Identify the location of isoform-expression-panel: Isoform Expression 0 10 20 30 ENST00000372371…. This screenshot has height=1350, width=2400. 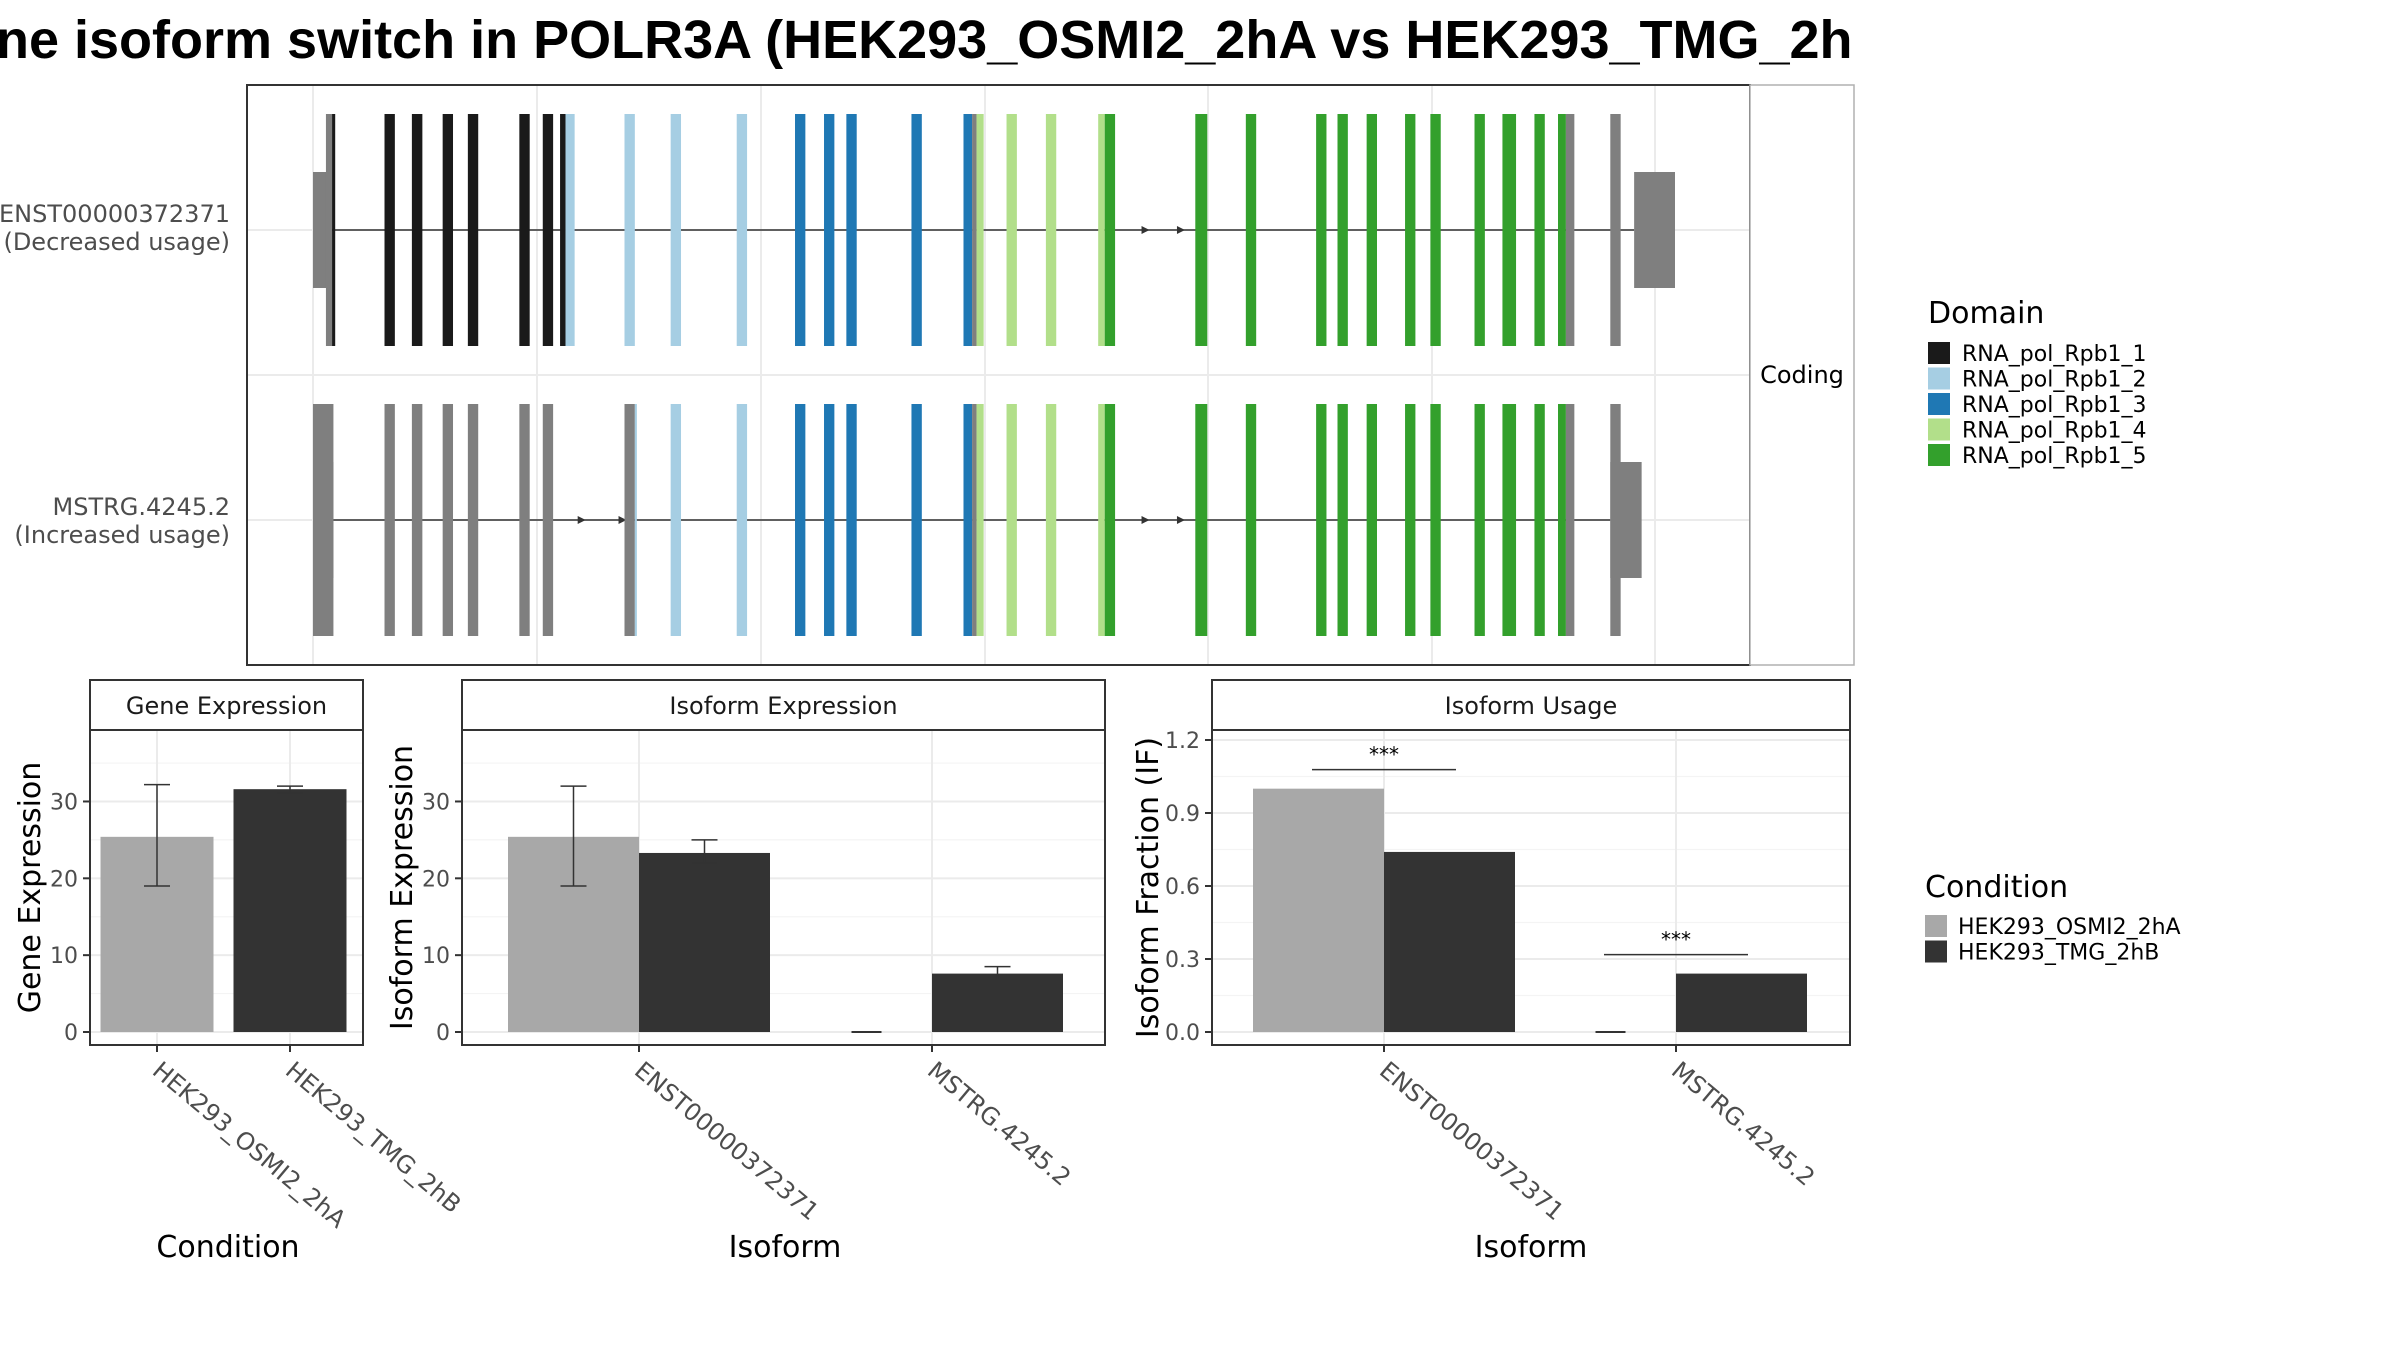
(745, 972).